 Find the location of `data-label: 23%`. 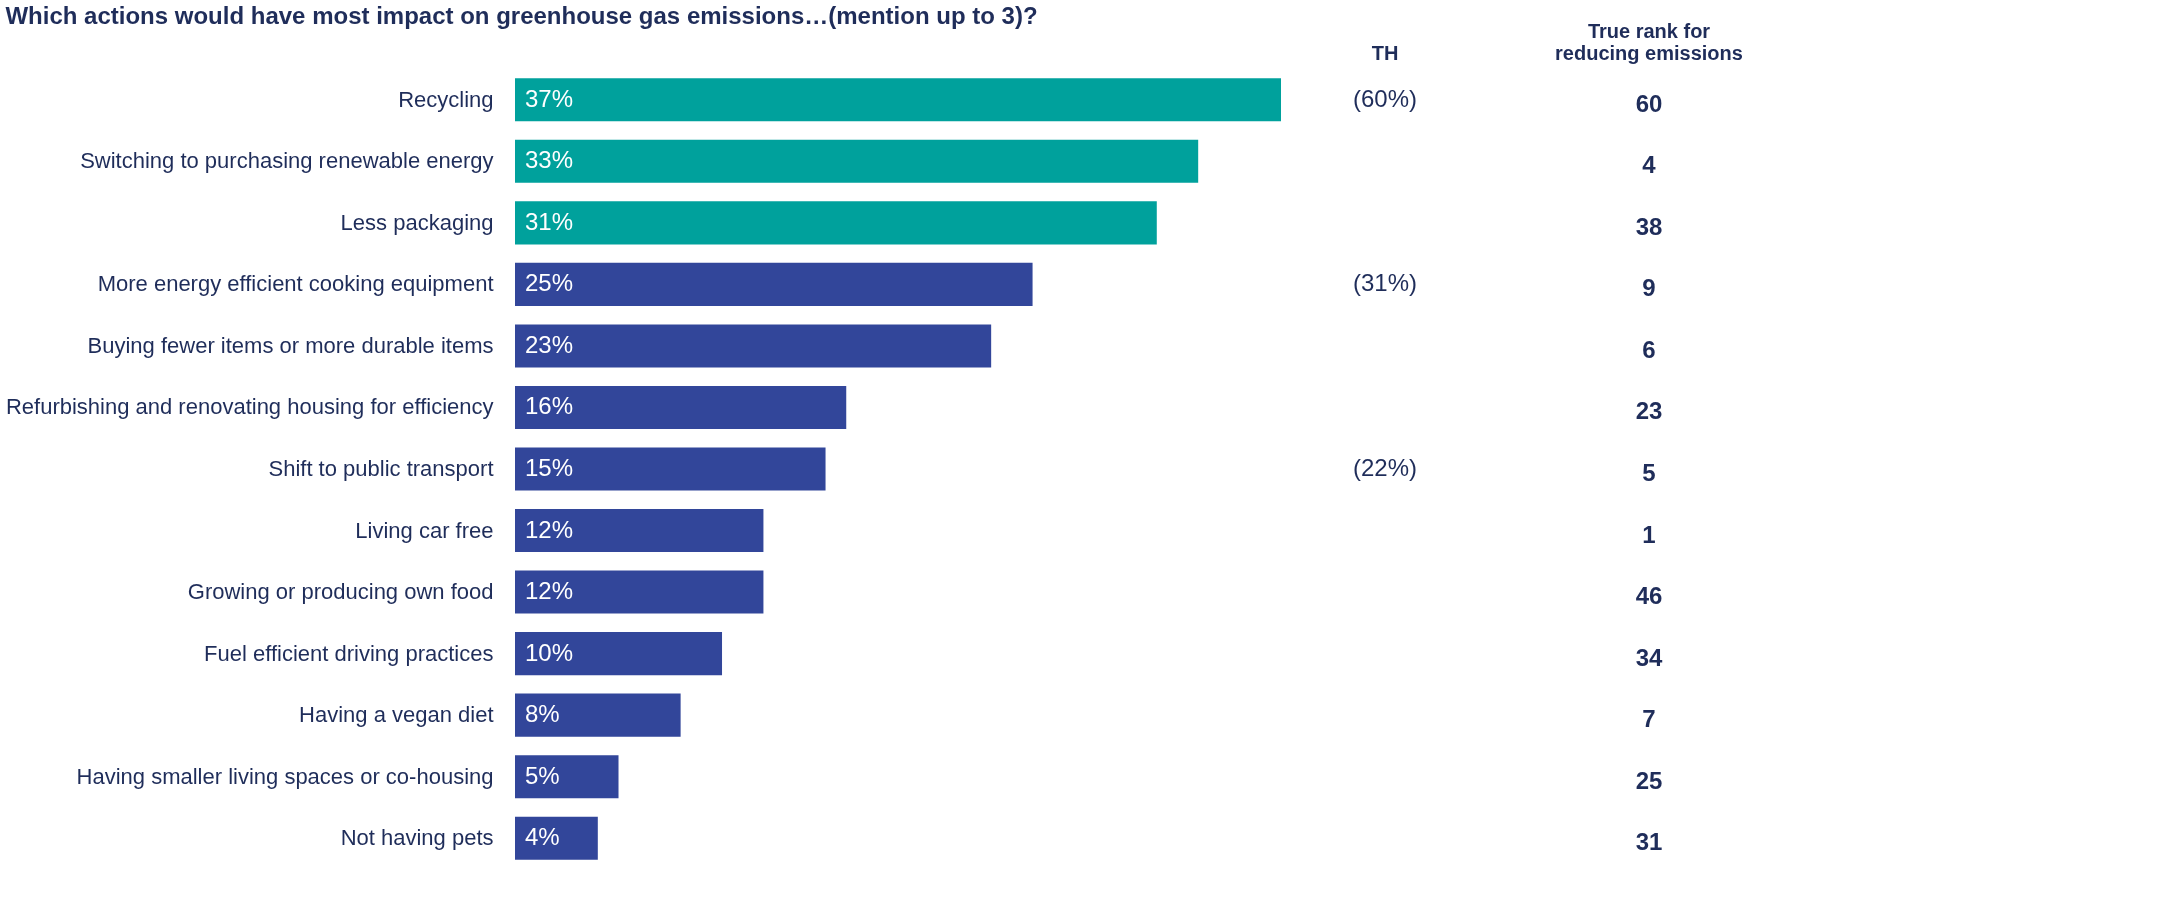

data-label: 23% is located at coordinates (549, 344).